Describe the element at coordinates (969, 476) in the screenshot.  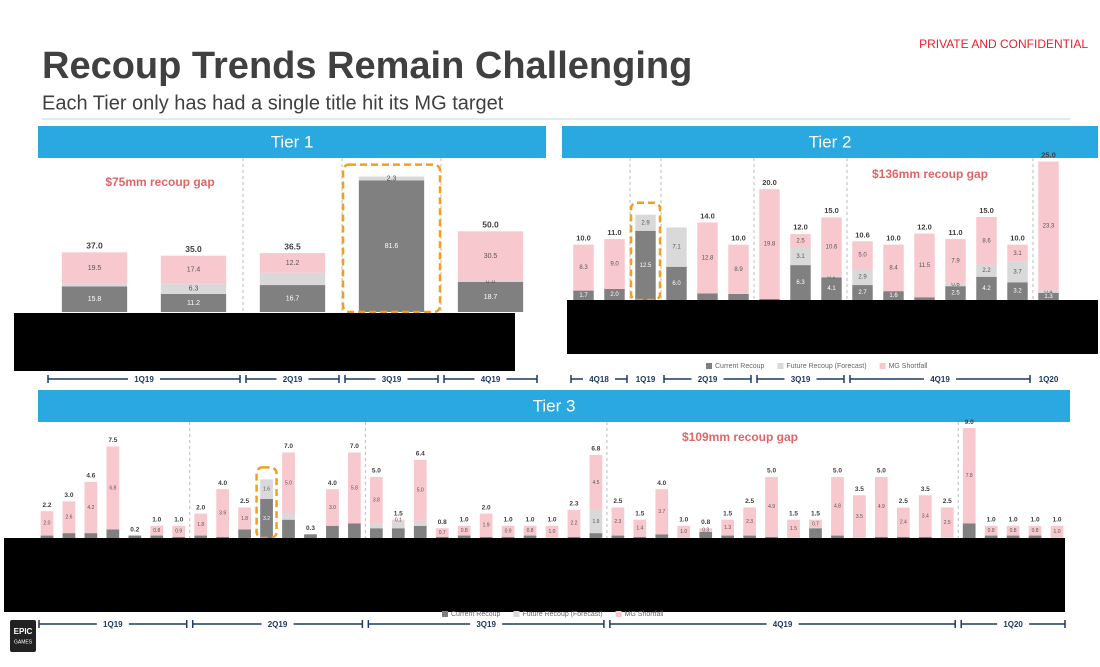
I see `segment-label: 7.8` at that location.